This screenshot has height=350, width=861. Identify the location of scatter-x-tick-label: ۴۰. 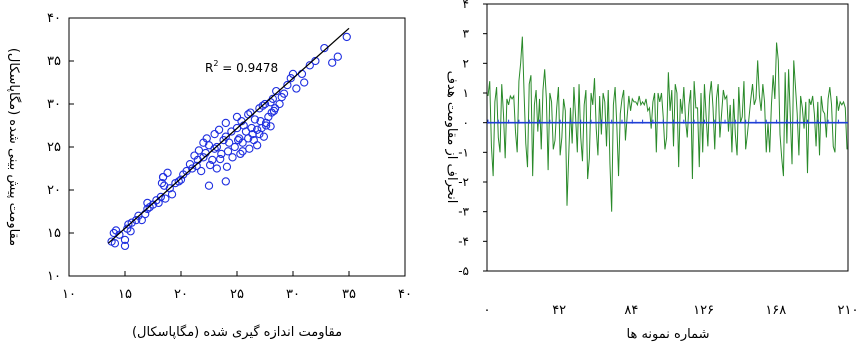
(405, 294).